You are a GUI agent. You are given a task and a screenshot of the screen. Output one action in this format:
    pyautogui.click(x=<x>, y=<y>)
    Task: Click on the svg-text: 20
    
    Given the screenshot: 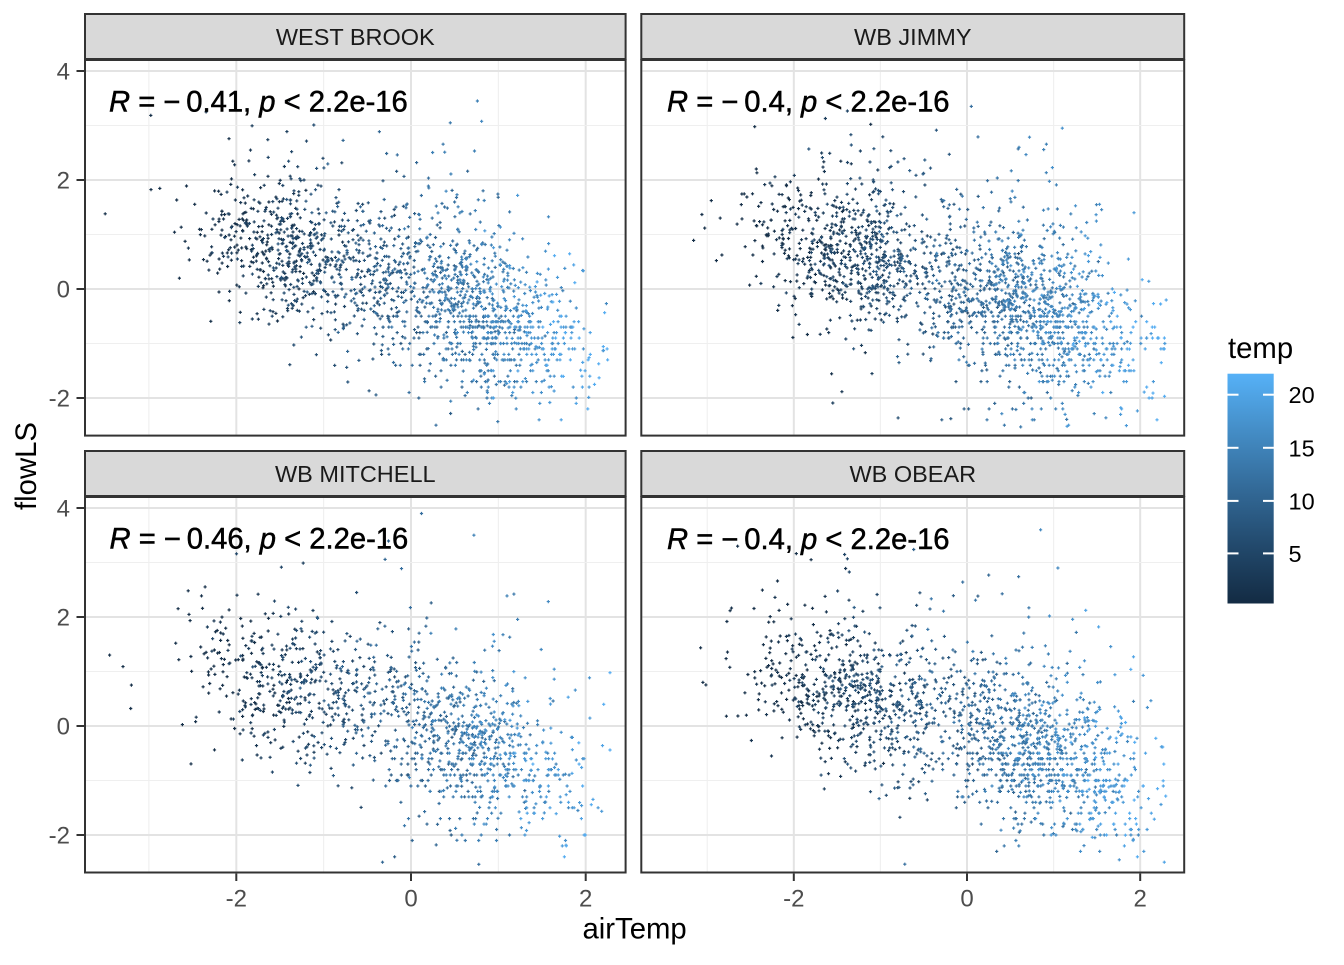 What is the action you would take?
    pyautogui.click(x=1302, y=395)
    